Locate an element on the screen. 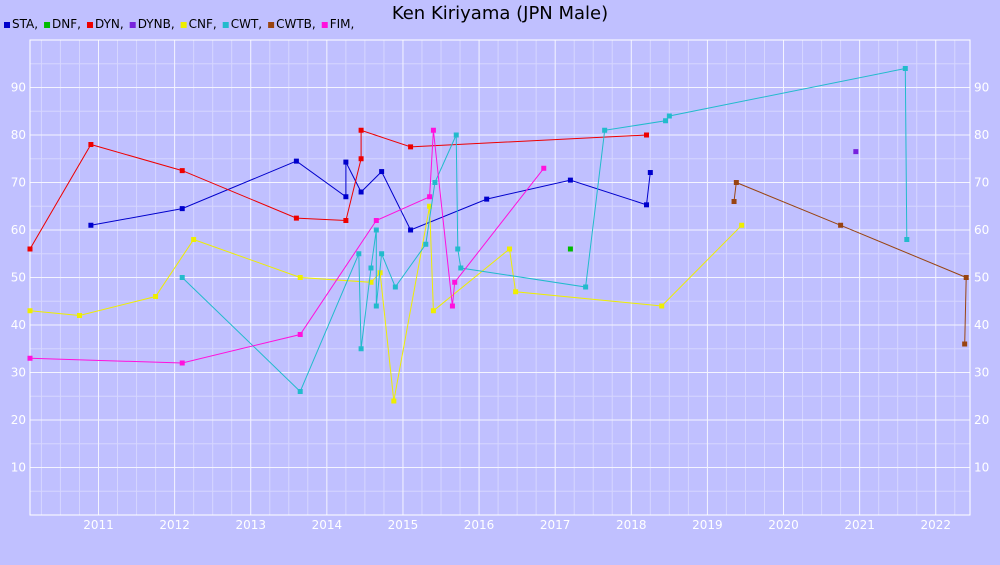 This screenshot has height=565, width=1000. x-tick-label: 2021 is located at coordinates (859, 525).